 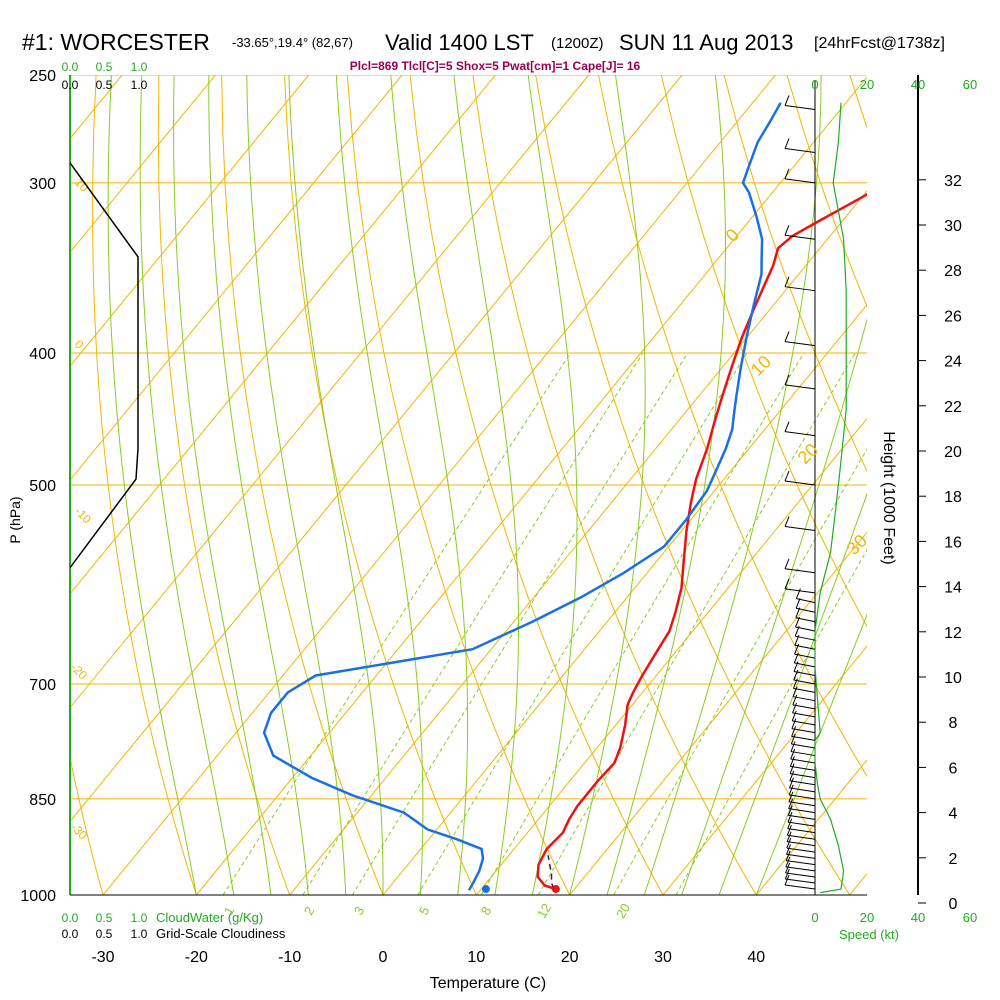 What do you see at coordinates (38, 896) in the screenshot?
I see `pressure-tick-label: 1000` at bounding box center [38, 896].